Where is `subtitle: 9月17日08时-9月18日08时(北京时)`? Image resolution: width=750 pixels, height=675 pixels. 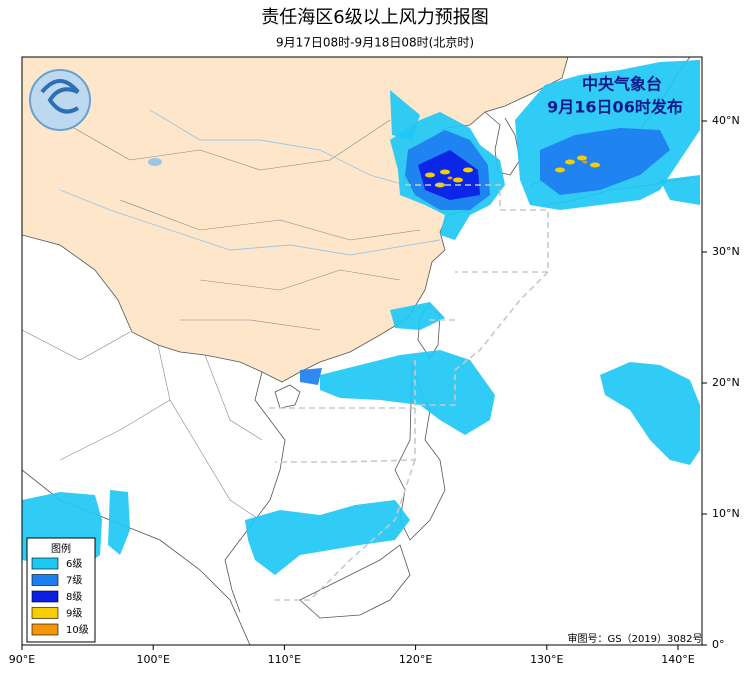 subtitle: 9月17日08时-9月18日08时(北京时) is located at coordinates (375, 43).